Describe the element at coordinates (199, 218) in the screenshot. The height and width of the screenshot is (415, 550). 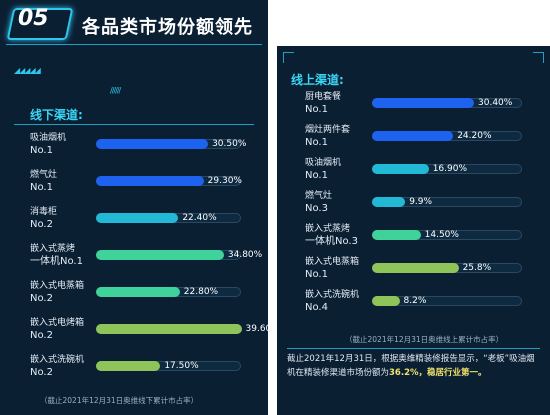
I see `value-label: 22.40%` at that location.